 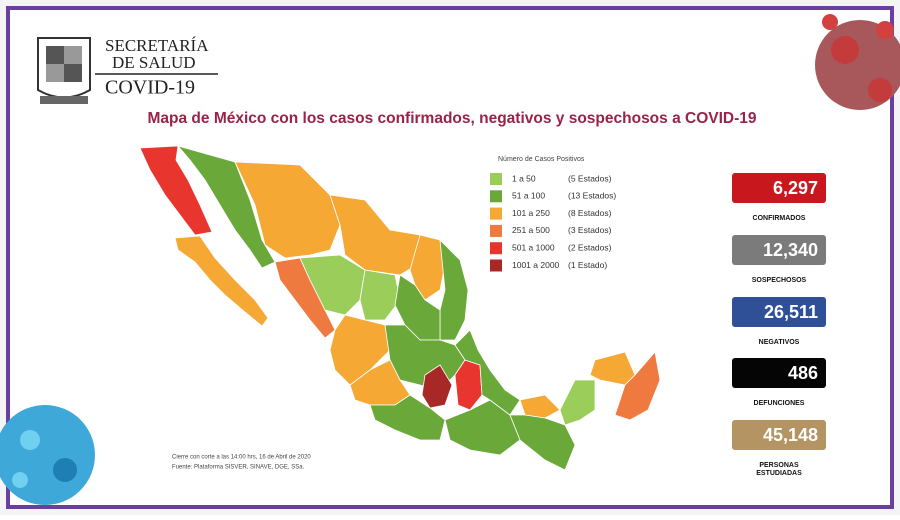 I want to click on stat-value: 45,148, so click(x=790, y=435).